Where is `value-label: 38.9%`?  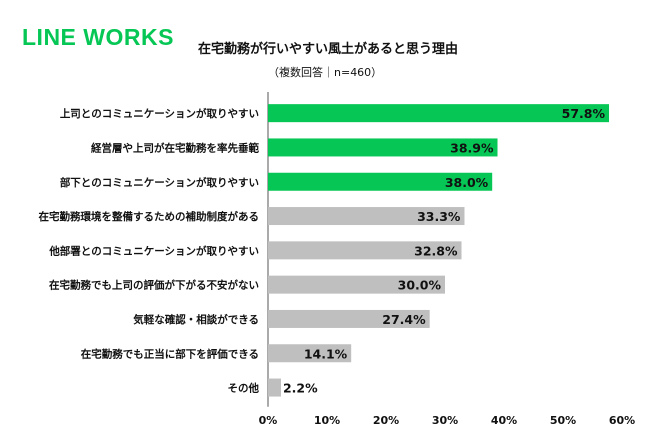 value-label: 38.9% is located at coordinates (472, 147).